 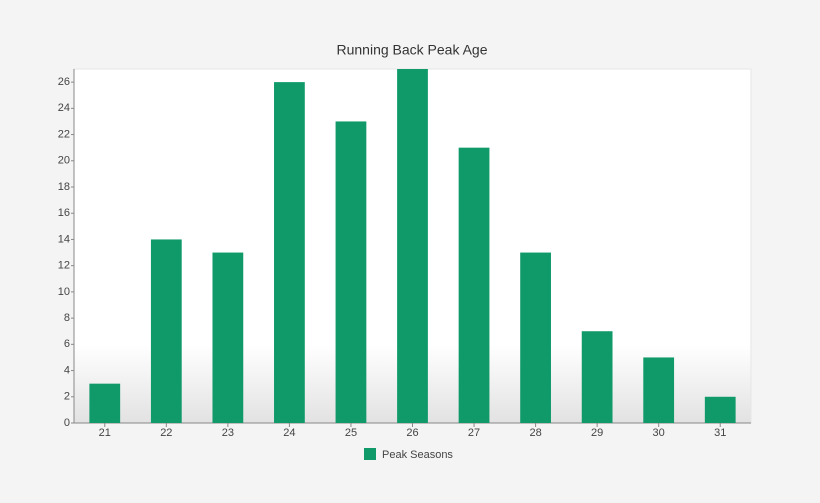 What do you see at coordinates (67, 318) in the screenshot?
I see `y-tick-label: 8` at bounding box center [67, 318].